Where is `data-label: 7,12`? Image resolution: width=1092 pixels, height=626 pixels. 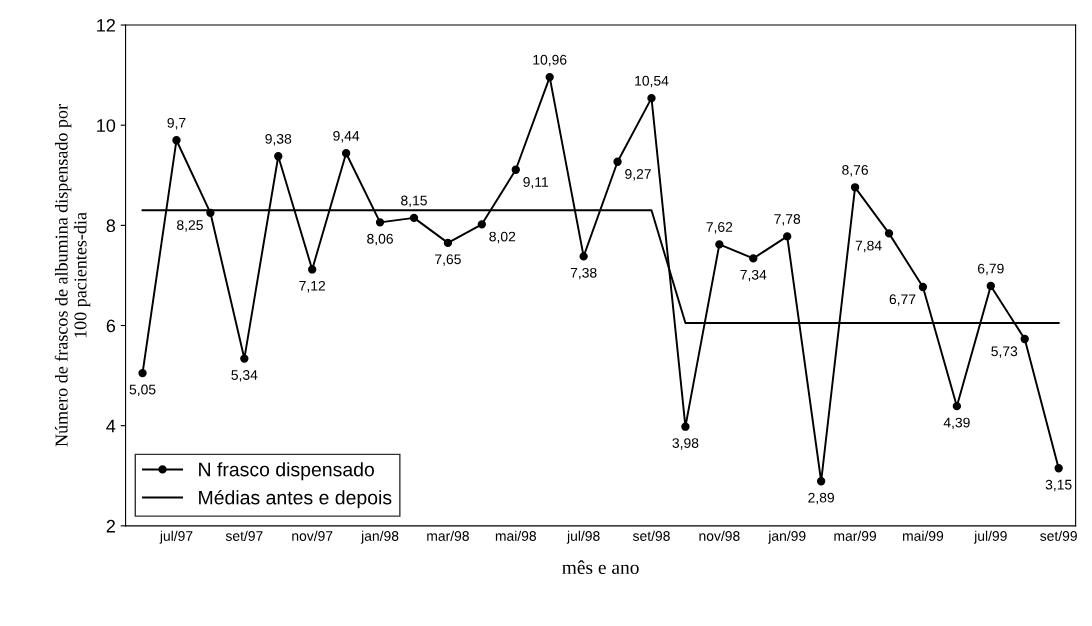
data-label: 7,12 is located at coordinates (312, 286).